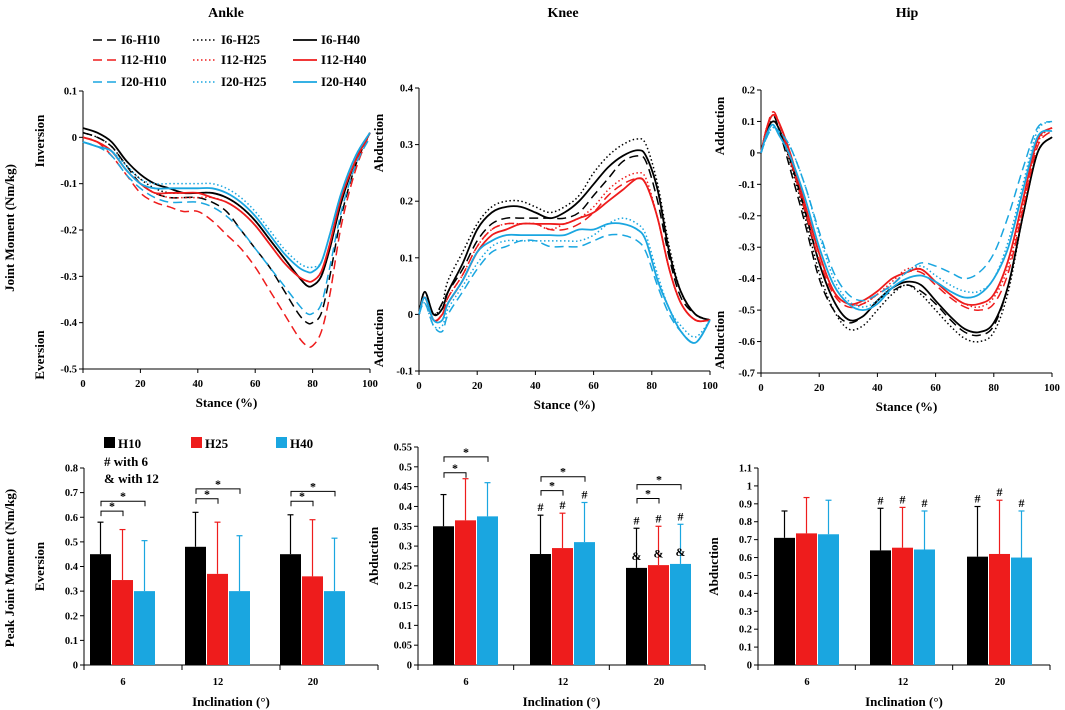 This screenshot has width=1065, height=710. Describe the element at coordinates (217, 443) in the screenshot. I see `bar-legend-label: H25` at that location.